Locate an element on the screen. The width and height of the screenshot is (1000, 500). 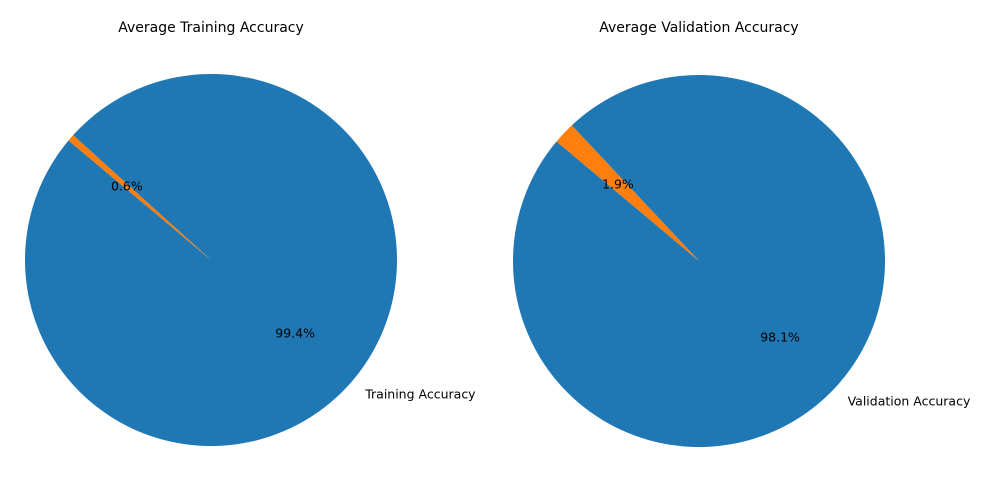
slice-name-label: Validation Accuracy is located at coordinates (909, 401).